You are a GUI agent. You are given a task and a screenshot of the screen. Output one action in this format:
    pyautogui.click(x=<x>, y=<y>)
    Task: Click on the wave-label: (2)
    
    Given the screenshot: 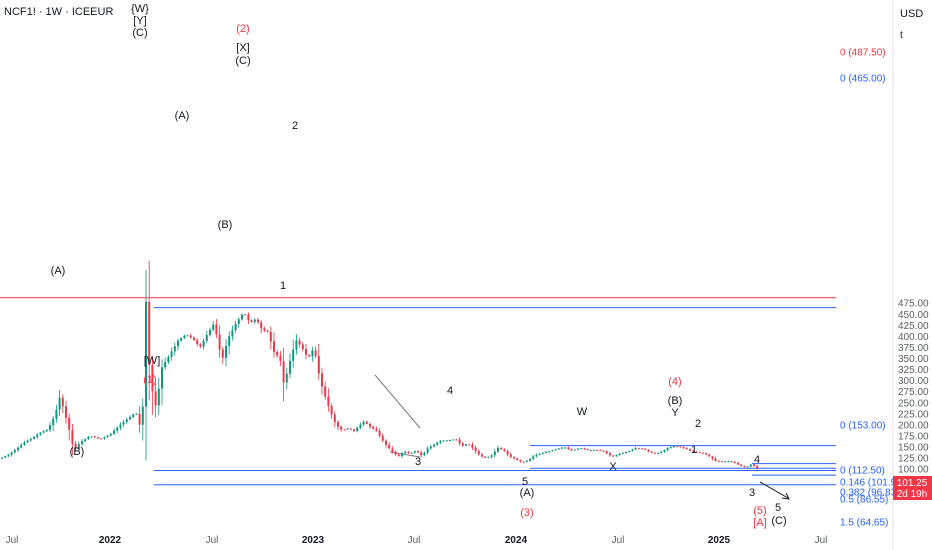 What is the action you would take?
    pyautogui.click(x=242, y=29)
    